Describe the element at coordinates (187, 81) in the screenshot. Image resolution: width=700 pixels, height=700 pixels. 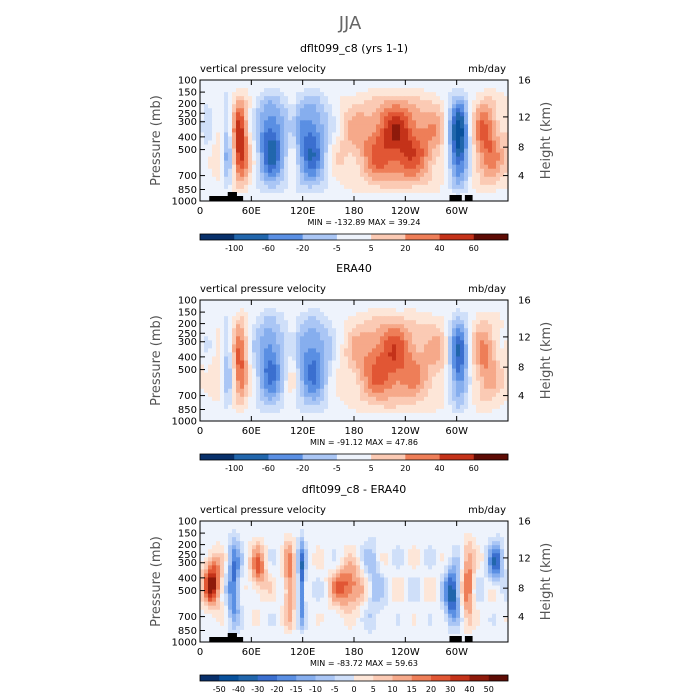
I see `y-tick-label: 100` at that location.